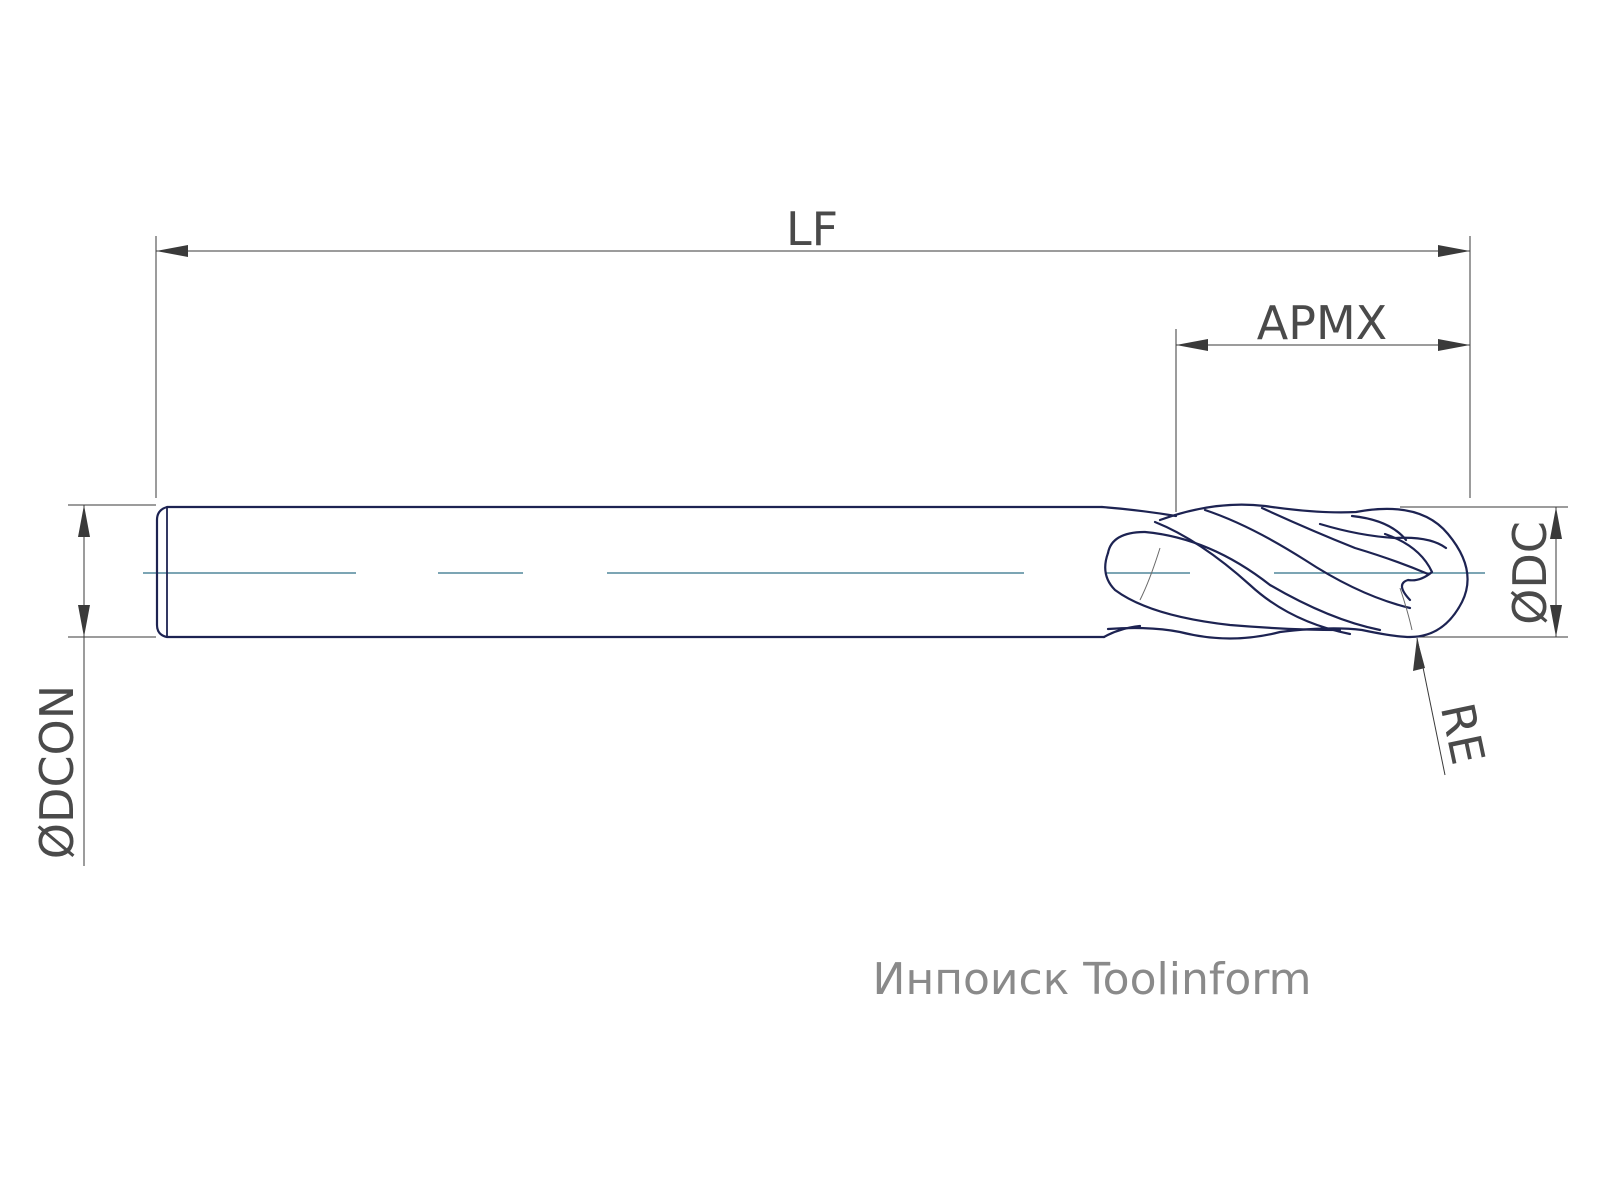 This screenshot has height=1200, width=1600. I want to click on dcon-arrow-bottom, so click(84, 621).